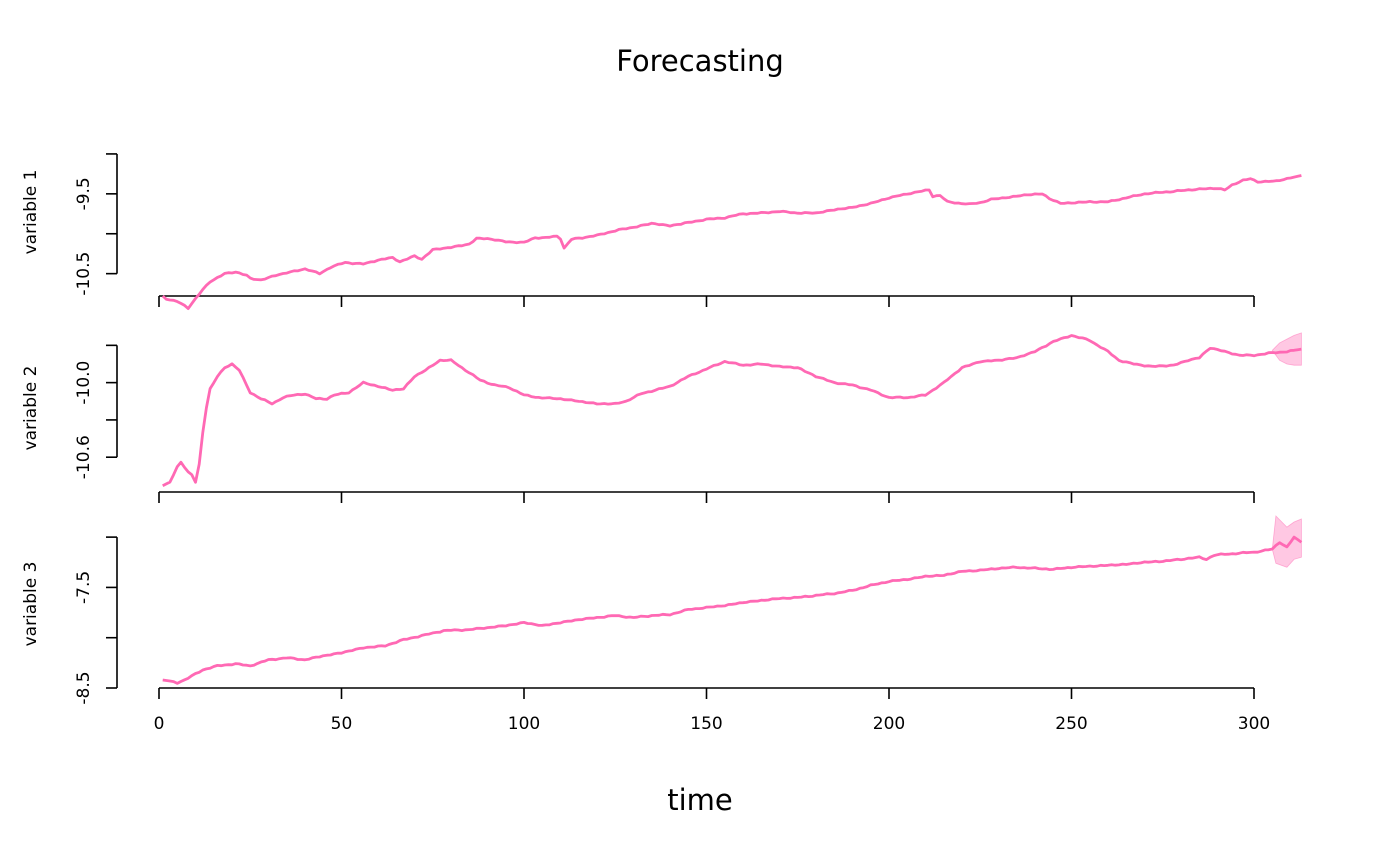 Image resolution: width=1400 pixels, height=866 pixels. Describe the element at coordinates (1254, 724) in the screenshot. I see `x-tick-label: 300` at that location.